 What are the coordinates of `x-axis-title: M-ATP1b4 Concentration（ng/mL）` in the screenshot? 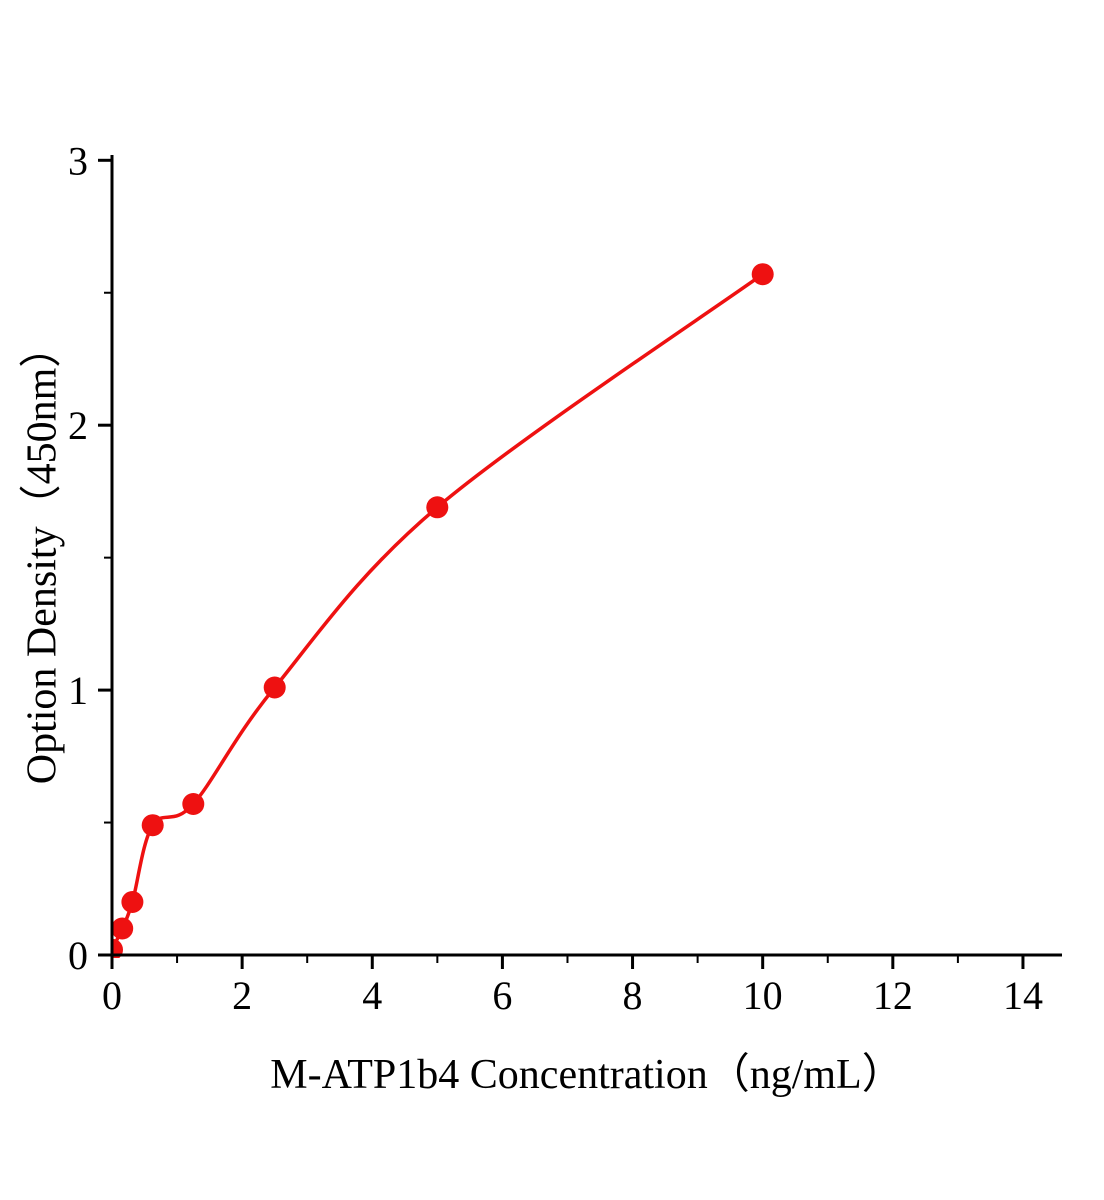 It's located at (587, 1075).